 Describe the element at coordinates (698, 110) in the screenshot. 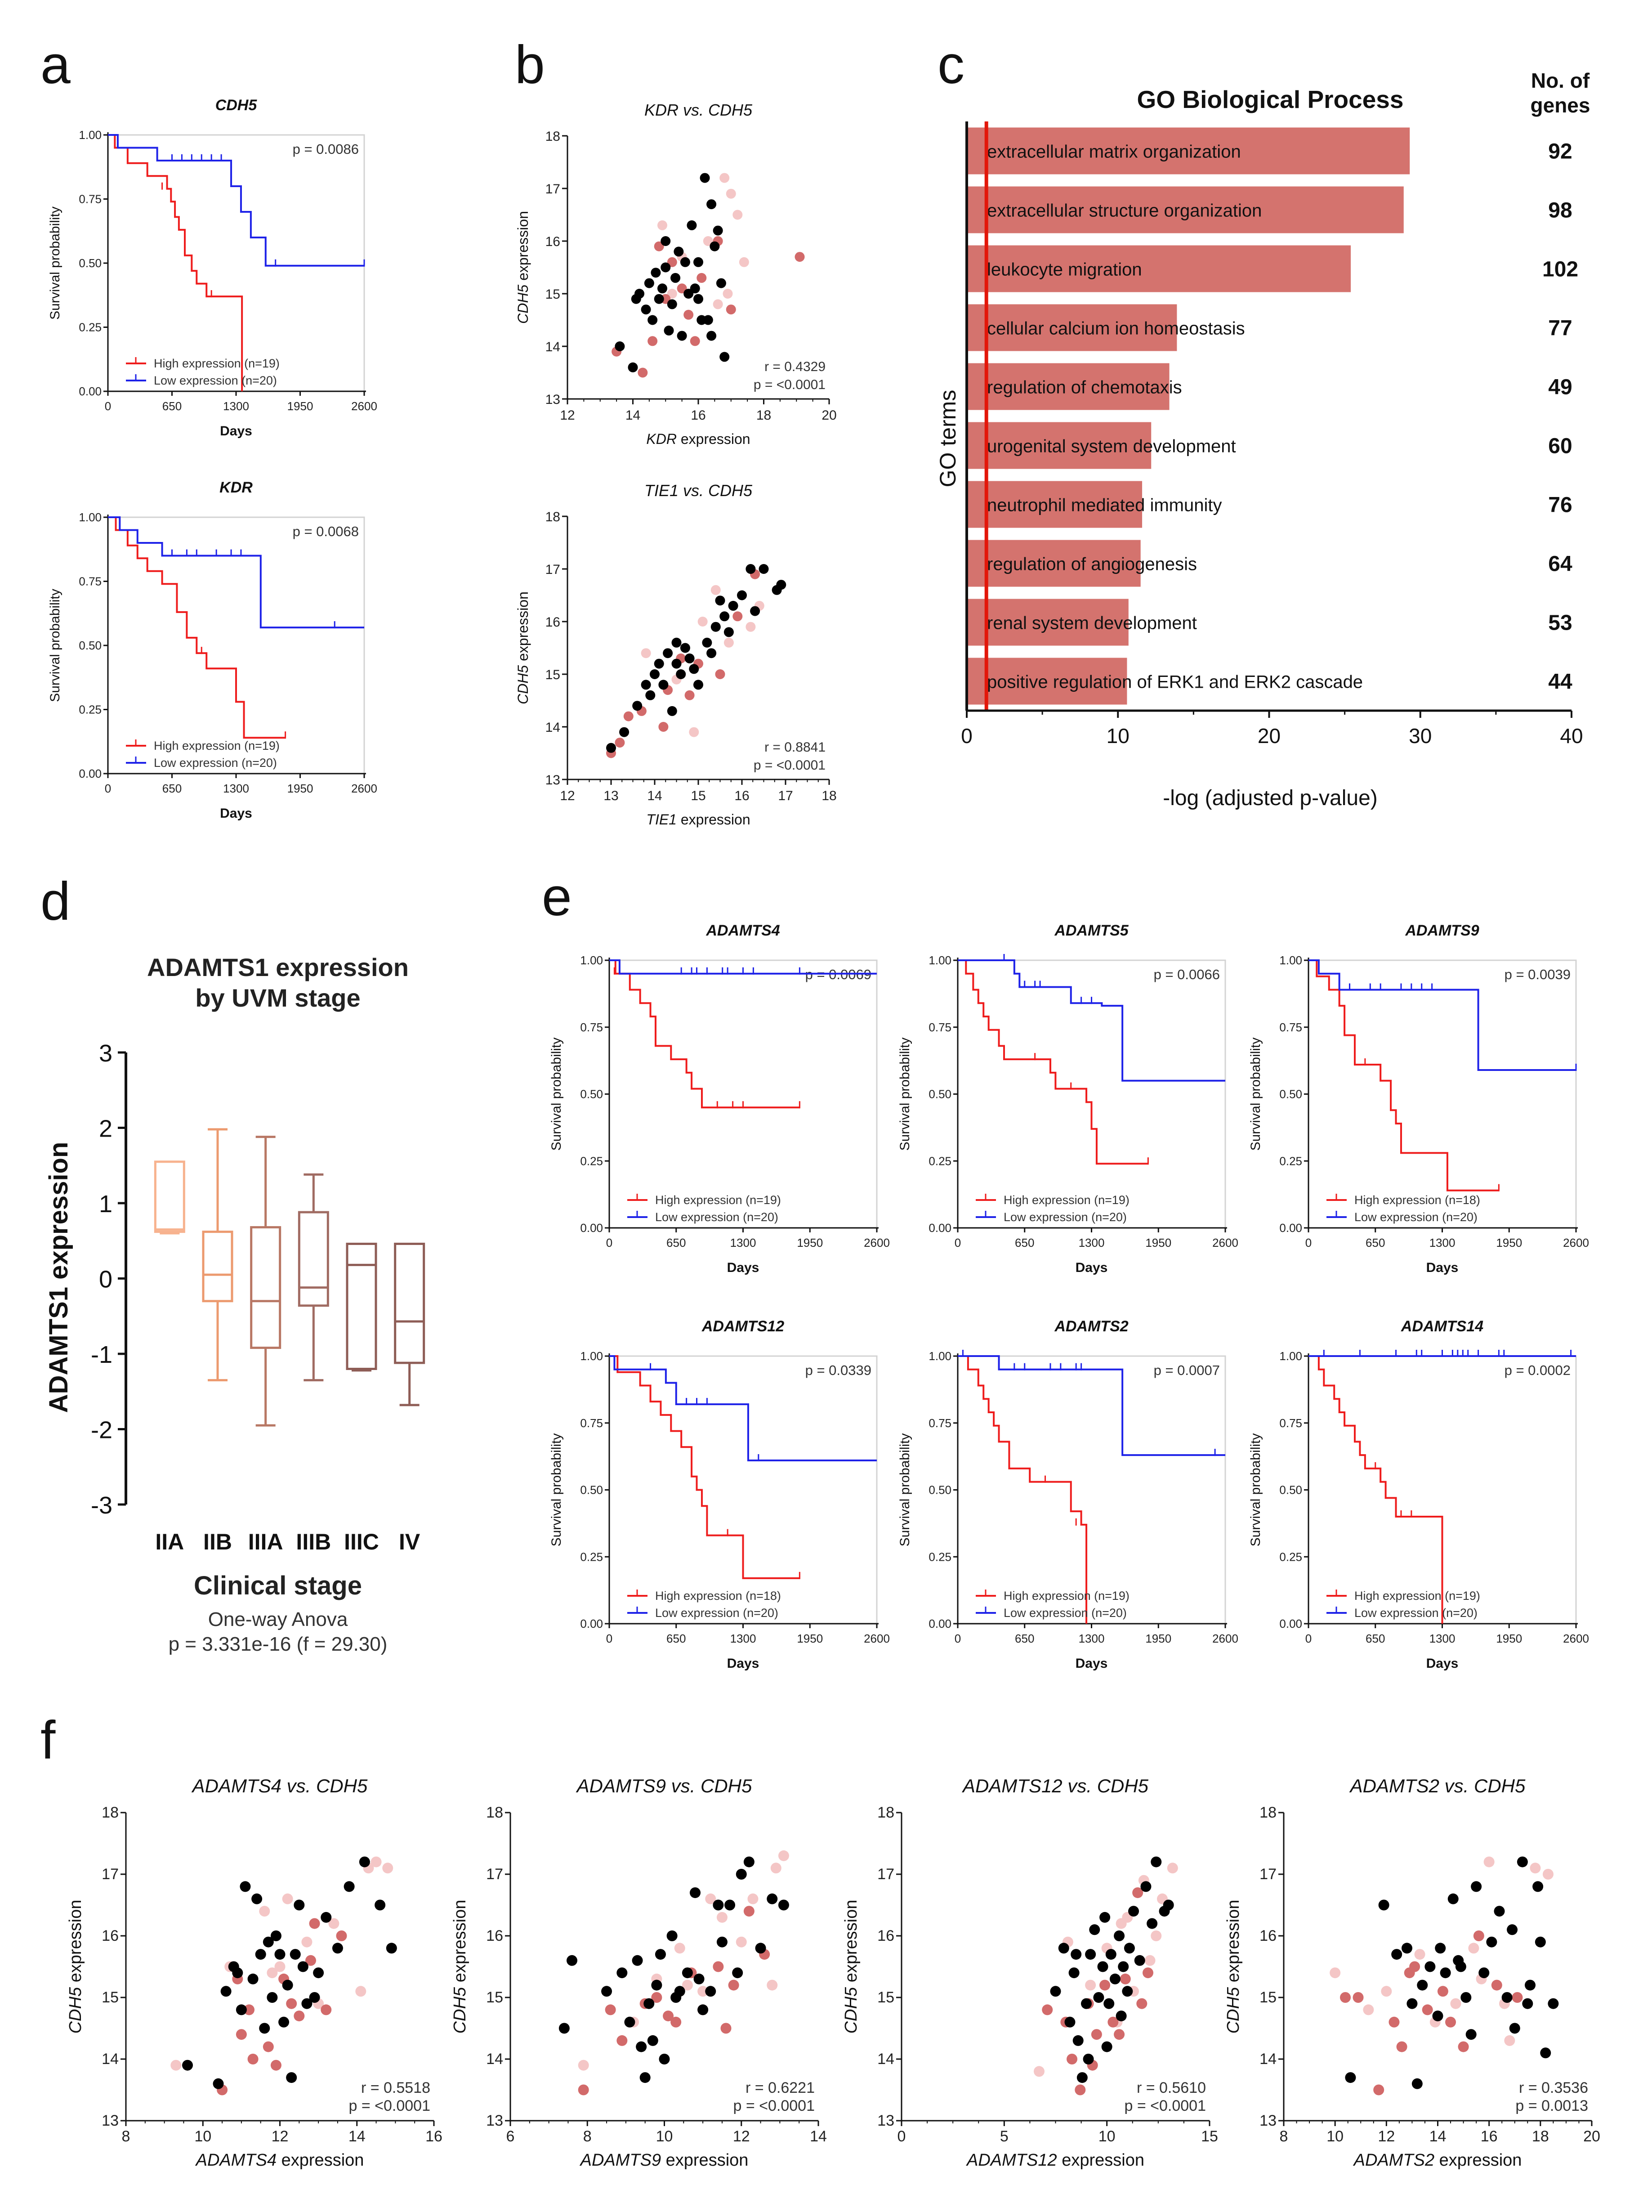

I see `chart-title: KDR vs. CDH5` at that location.